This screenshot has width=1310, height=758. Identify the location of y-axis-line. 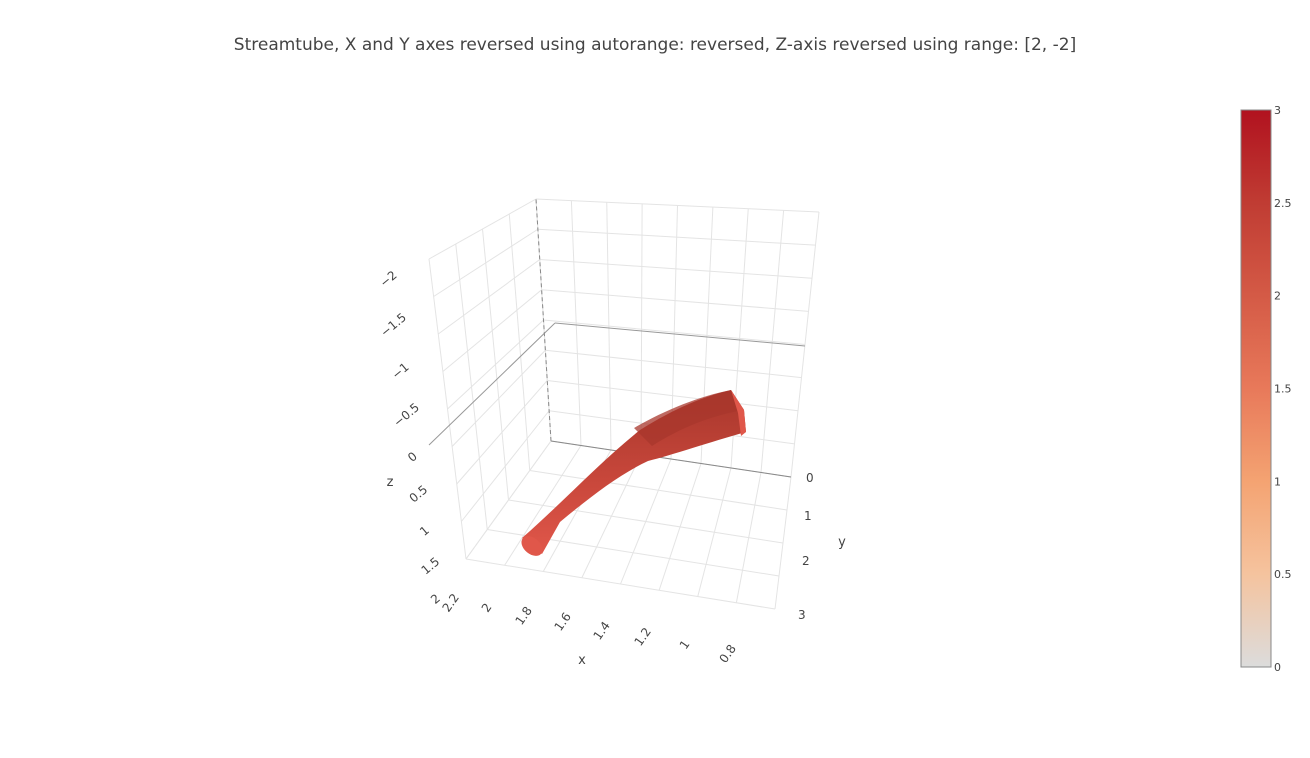
(671, 459).